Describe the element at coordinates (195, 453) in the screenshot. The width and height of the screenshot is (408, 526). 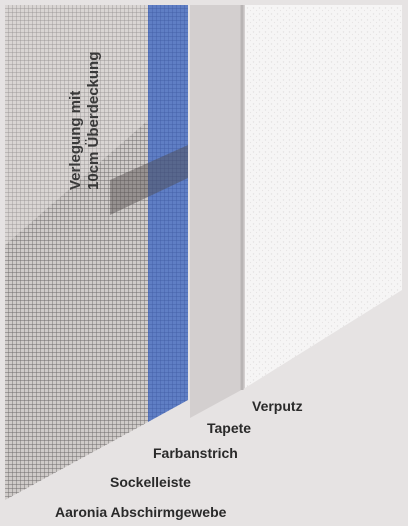
I see `layer-label: Farbanstrich` at that location.